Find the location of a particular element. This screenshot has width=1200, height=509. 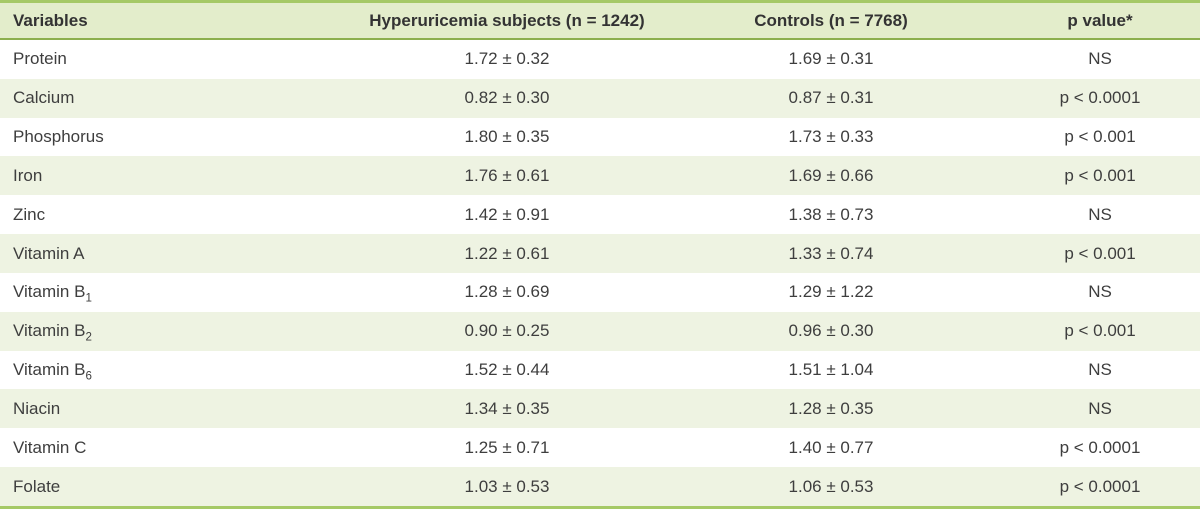

table-row: Zinc 1.42 ± 0.91 1.38 ± 0.73 NS is located at coordinates (600, 215).